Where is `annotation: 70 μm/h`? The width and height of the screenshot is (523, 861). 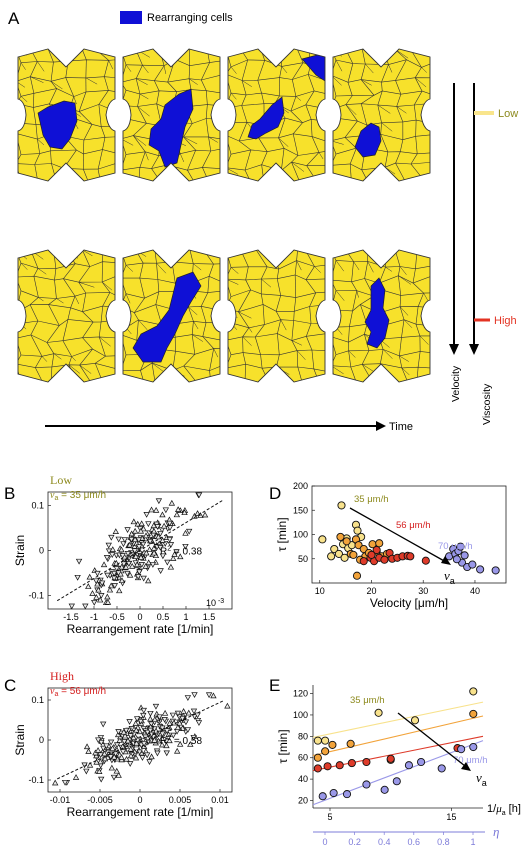
annotation: 70 μm/h is located at coordinates (455, 546).